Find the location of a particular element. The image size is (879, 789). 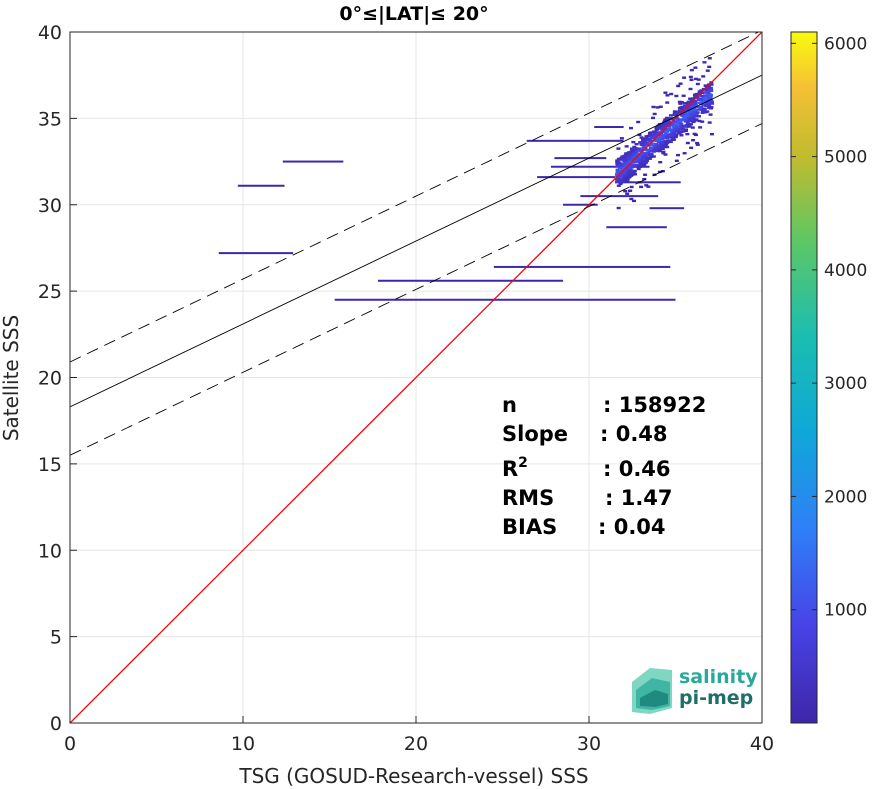

logo-text-salinity: salinity is located at coordinates (718, 677).